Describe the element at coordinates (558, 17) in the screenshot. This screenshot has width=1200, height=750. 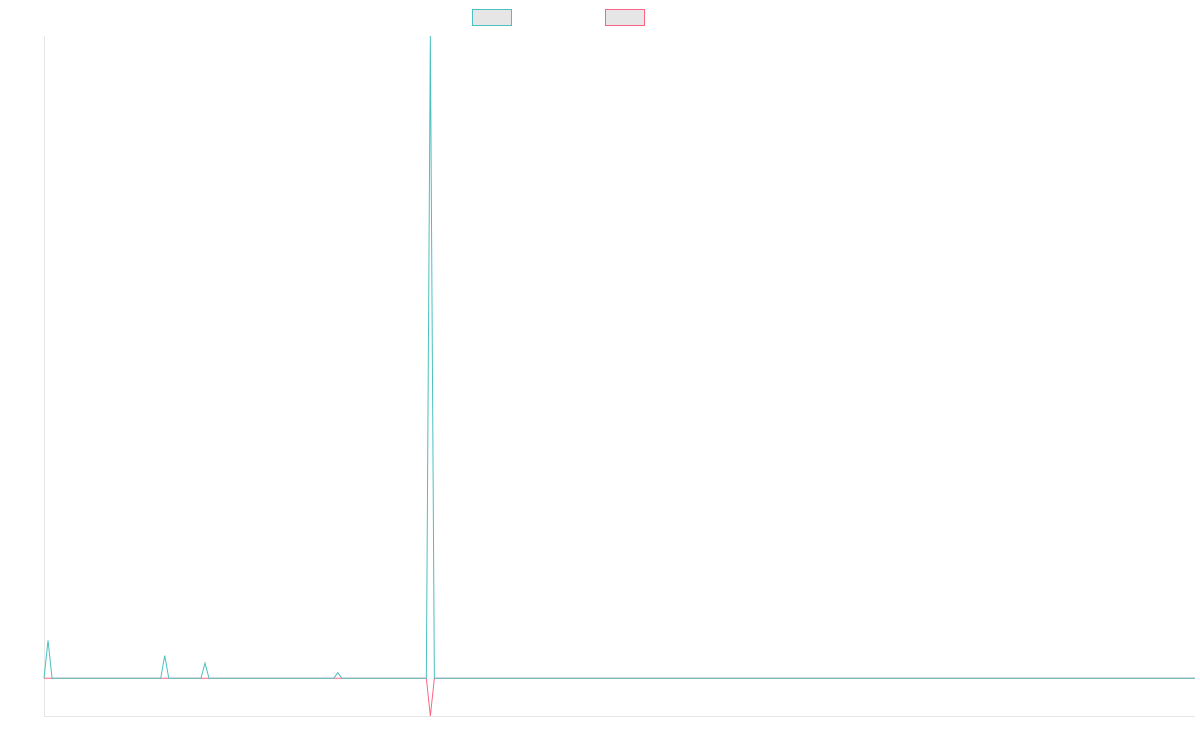
I see `legend` at that location.